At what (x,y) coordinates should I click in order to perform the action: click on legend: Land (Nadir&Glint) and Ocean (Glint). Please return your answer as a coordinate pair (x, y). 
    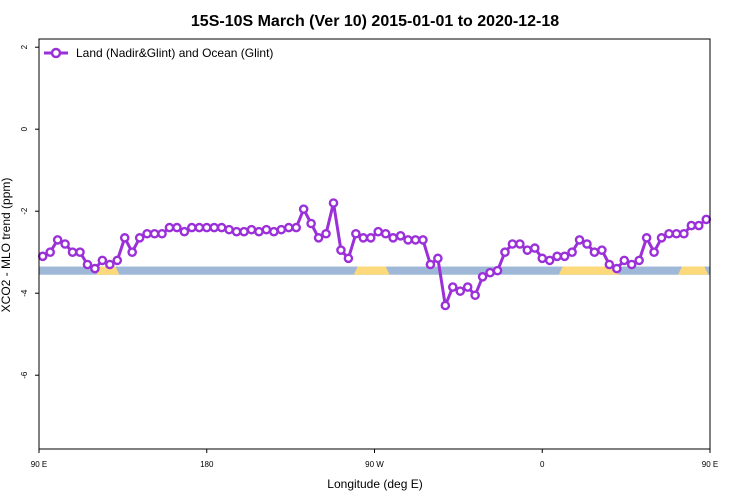
    Looking at the image, I should click on (158, 53).